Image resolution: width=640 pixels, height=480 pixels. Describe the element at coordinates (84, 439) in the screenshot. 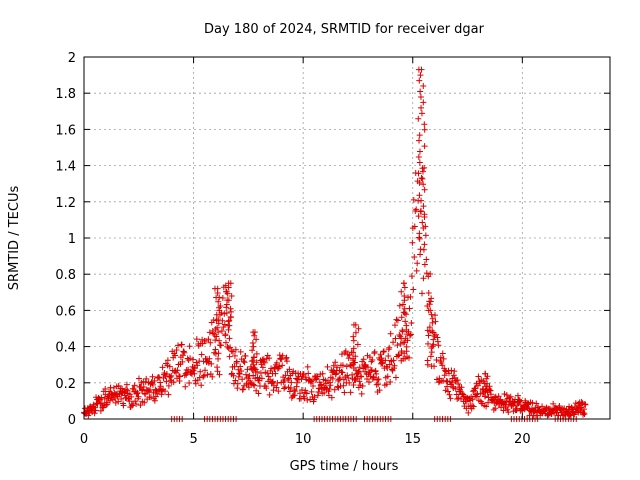

I see `x-tick-label: 0` at that location.